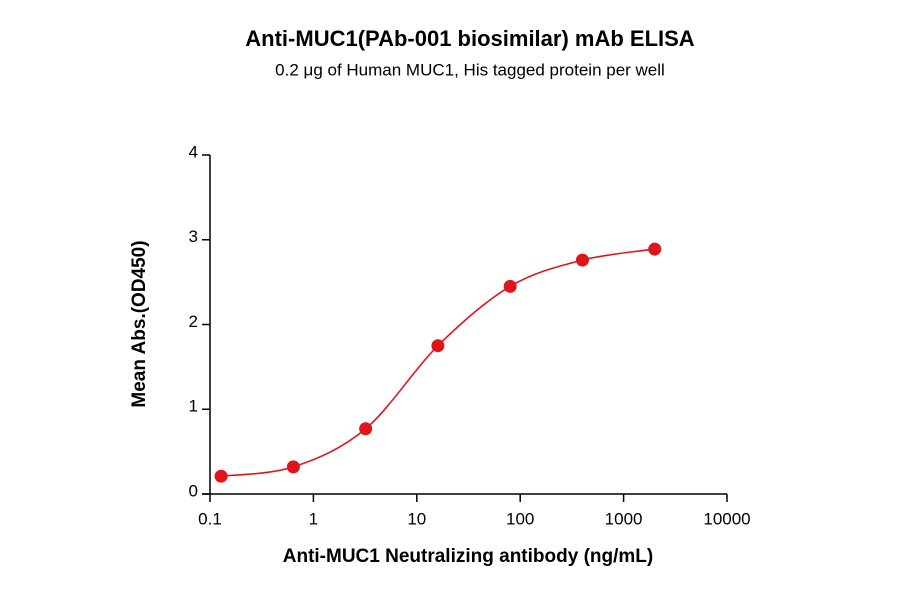  Describe the element at coordinates (193, 236) in the screenshot. I see `y-tick-label: 3` at that location.